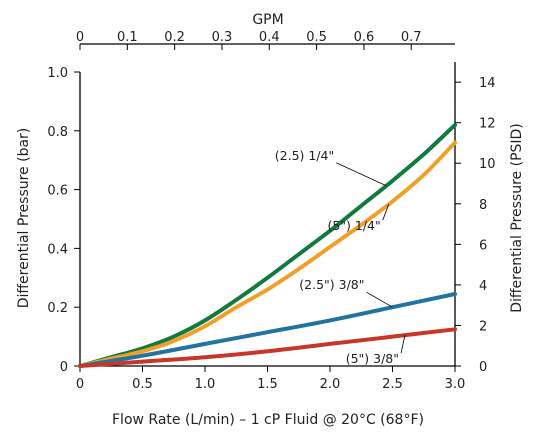 The width and height of the screenshot is (533, 432). What do you see at coordinates (57, 73) in the screenshot?
I see `y-tick-label: 1.0` at bounding box center [57, 73].